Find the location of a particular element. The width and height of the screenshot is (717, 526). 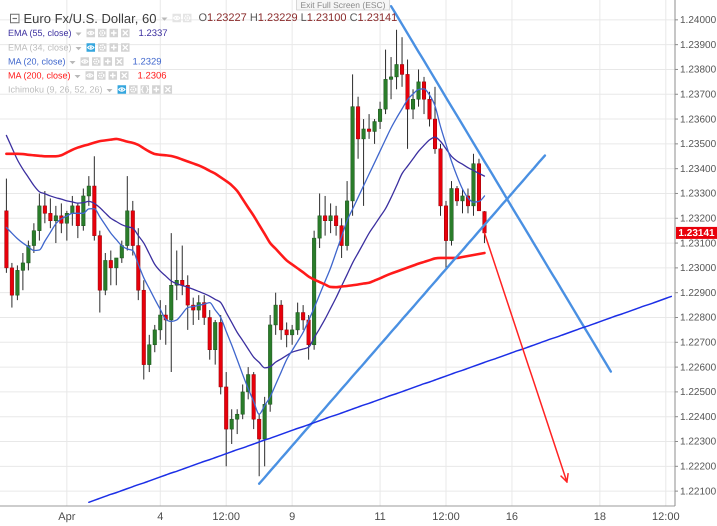

y-tick-label: 1.23600 is located at coordinates (698, 120).